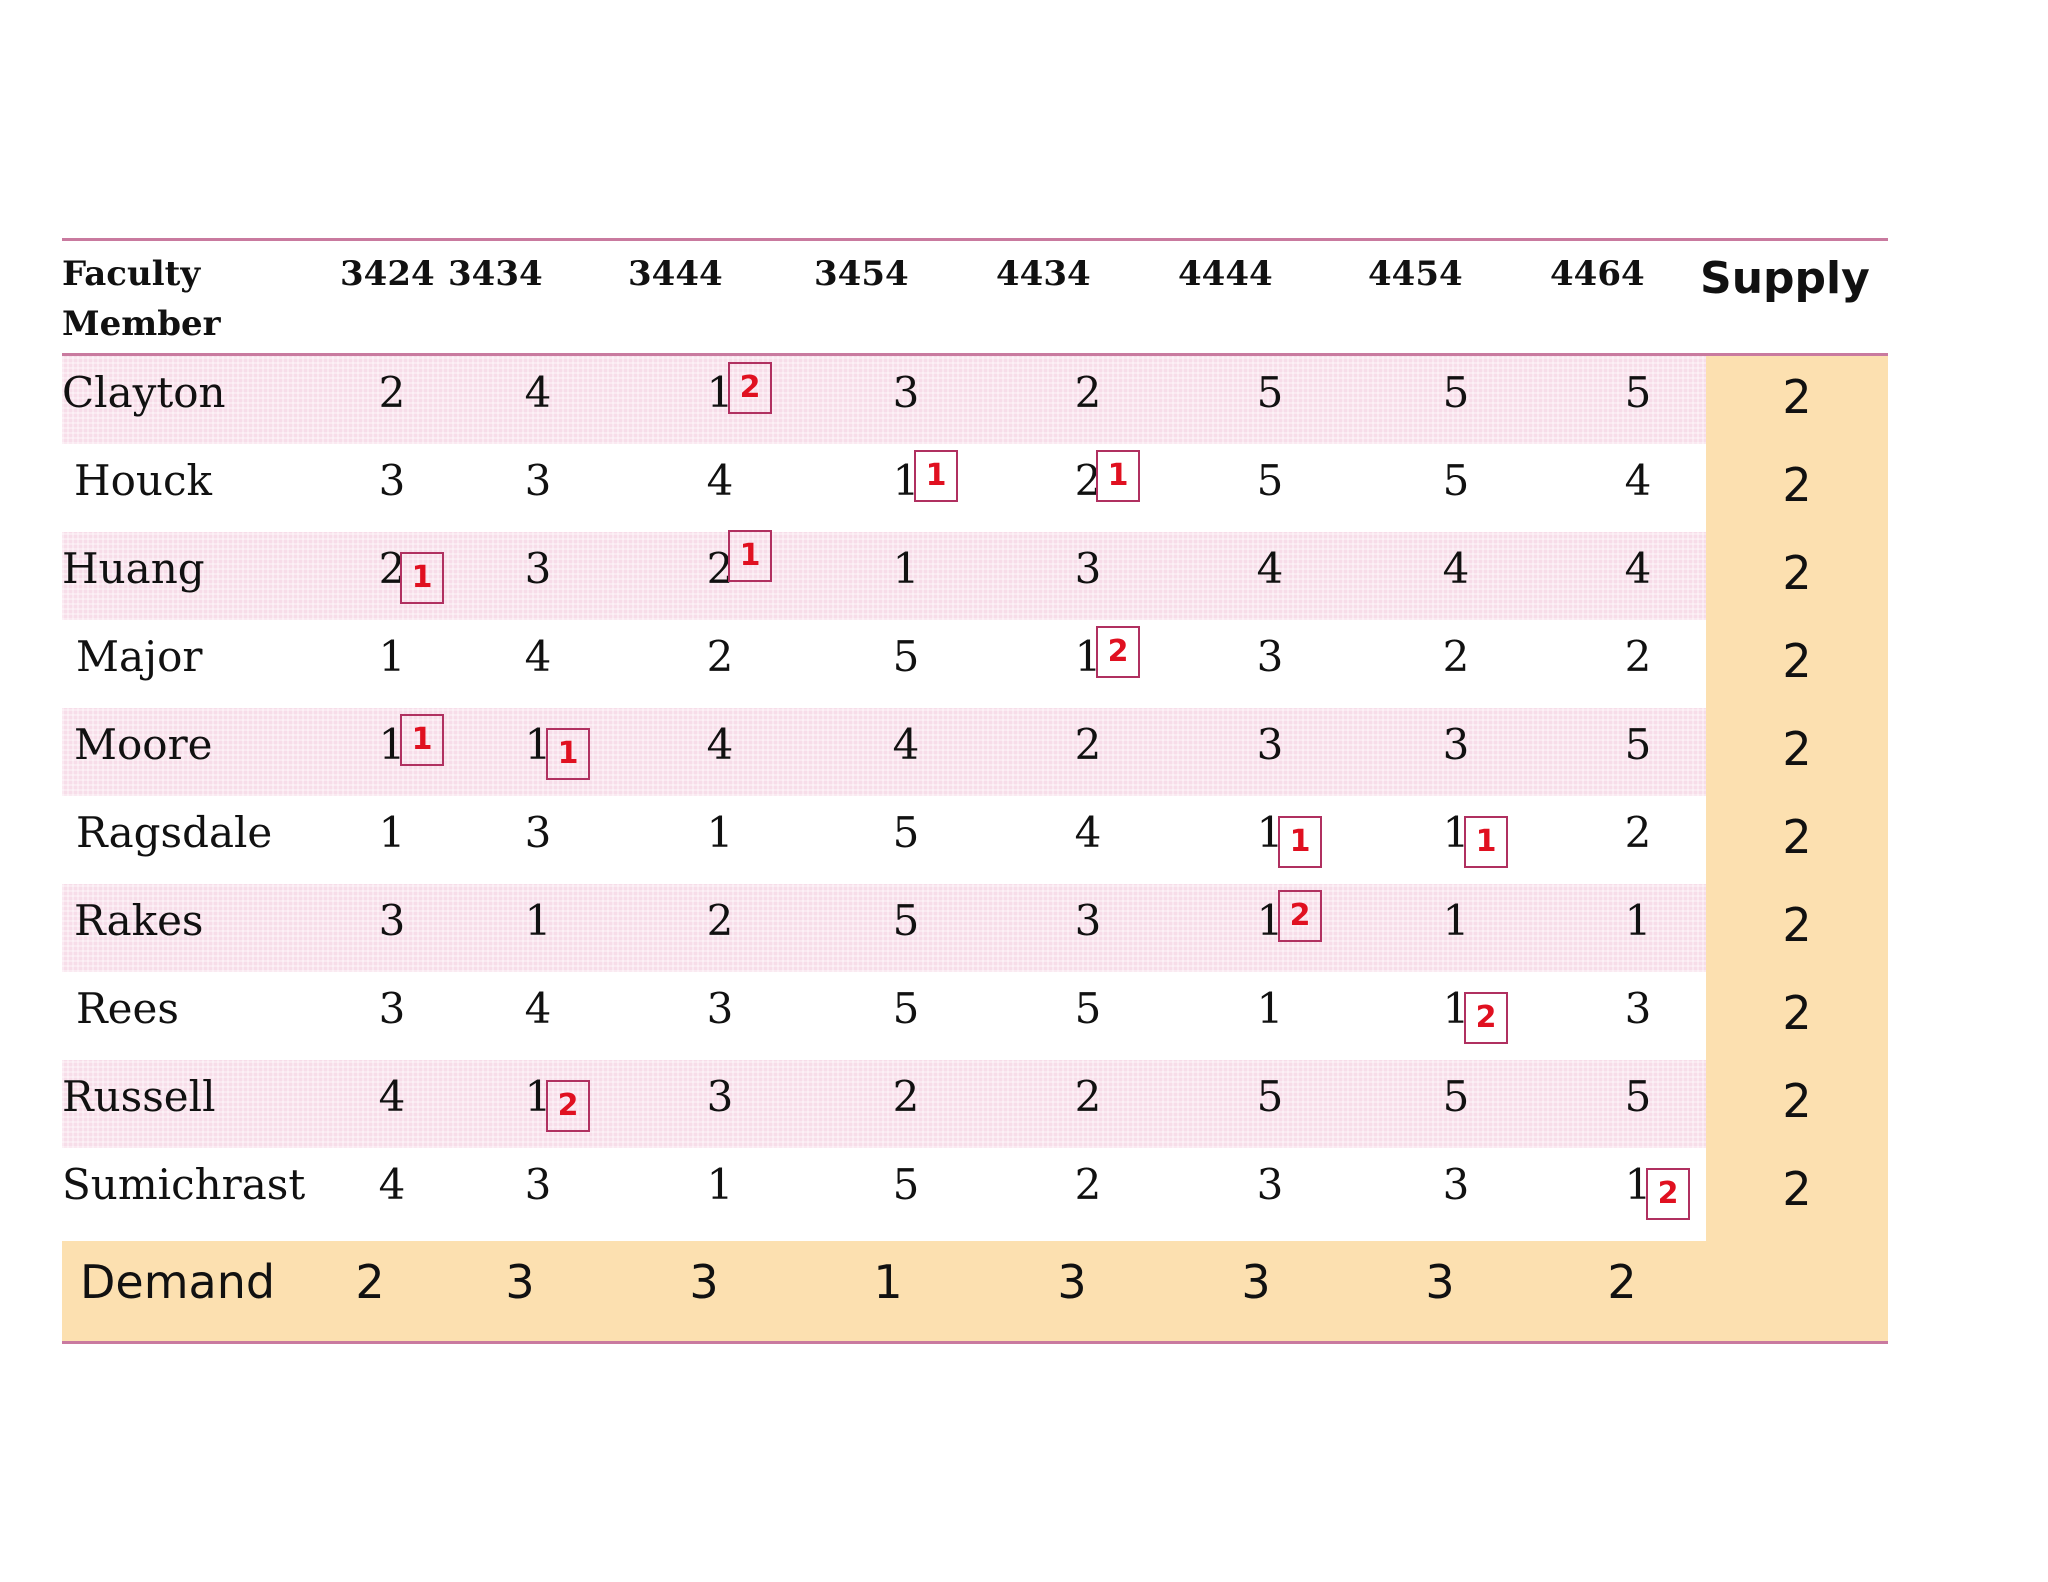 The height and width of the screenshot is (1582, 2048). I want to click on header-rule, so click(975, 354).